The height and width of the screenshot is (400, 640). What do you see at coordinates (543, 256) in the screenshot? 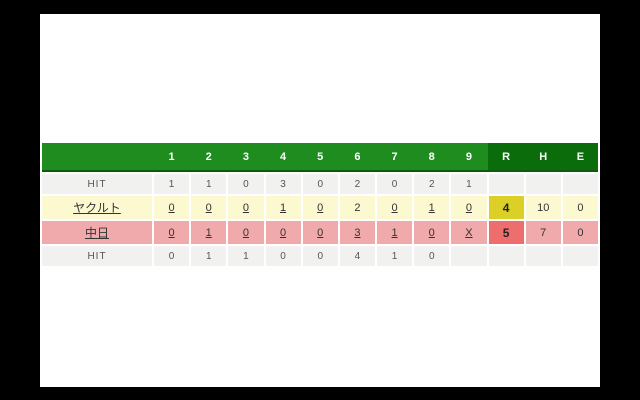
I see `home-hit-hits-cell` at bounding box center [543, 256].